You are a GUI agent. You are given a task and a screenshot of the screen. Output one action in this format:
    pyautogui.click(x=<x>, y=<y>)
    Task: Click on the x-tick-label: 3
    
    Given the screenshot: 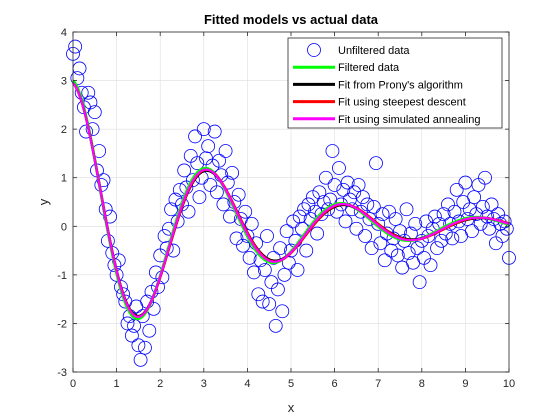 What is the action you would take?
    pyautogui.click(x=204, y=384)
    